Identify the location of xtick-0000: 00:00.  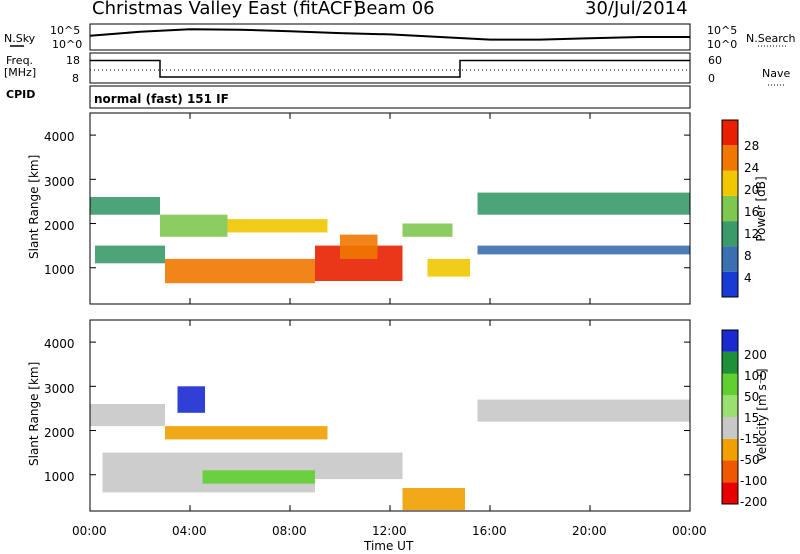
(89, 531).